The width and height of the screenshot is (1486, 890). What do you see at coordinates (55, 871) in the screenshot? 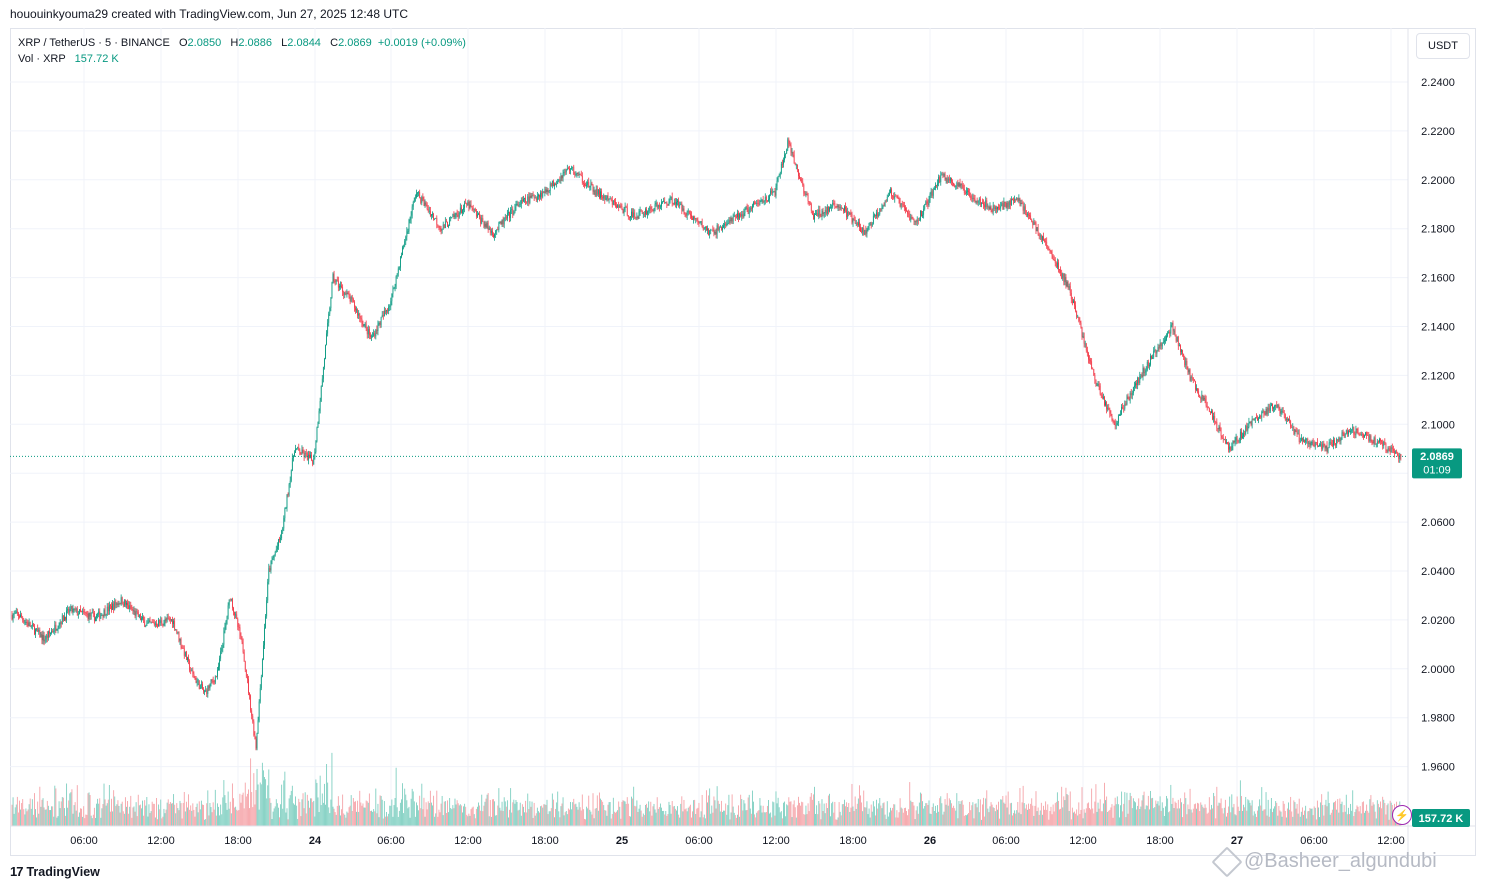
I see `tradingview-logo: 17 TradingView` at bounding box center [55, 871].